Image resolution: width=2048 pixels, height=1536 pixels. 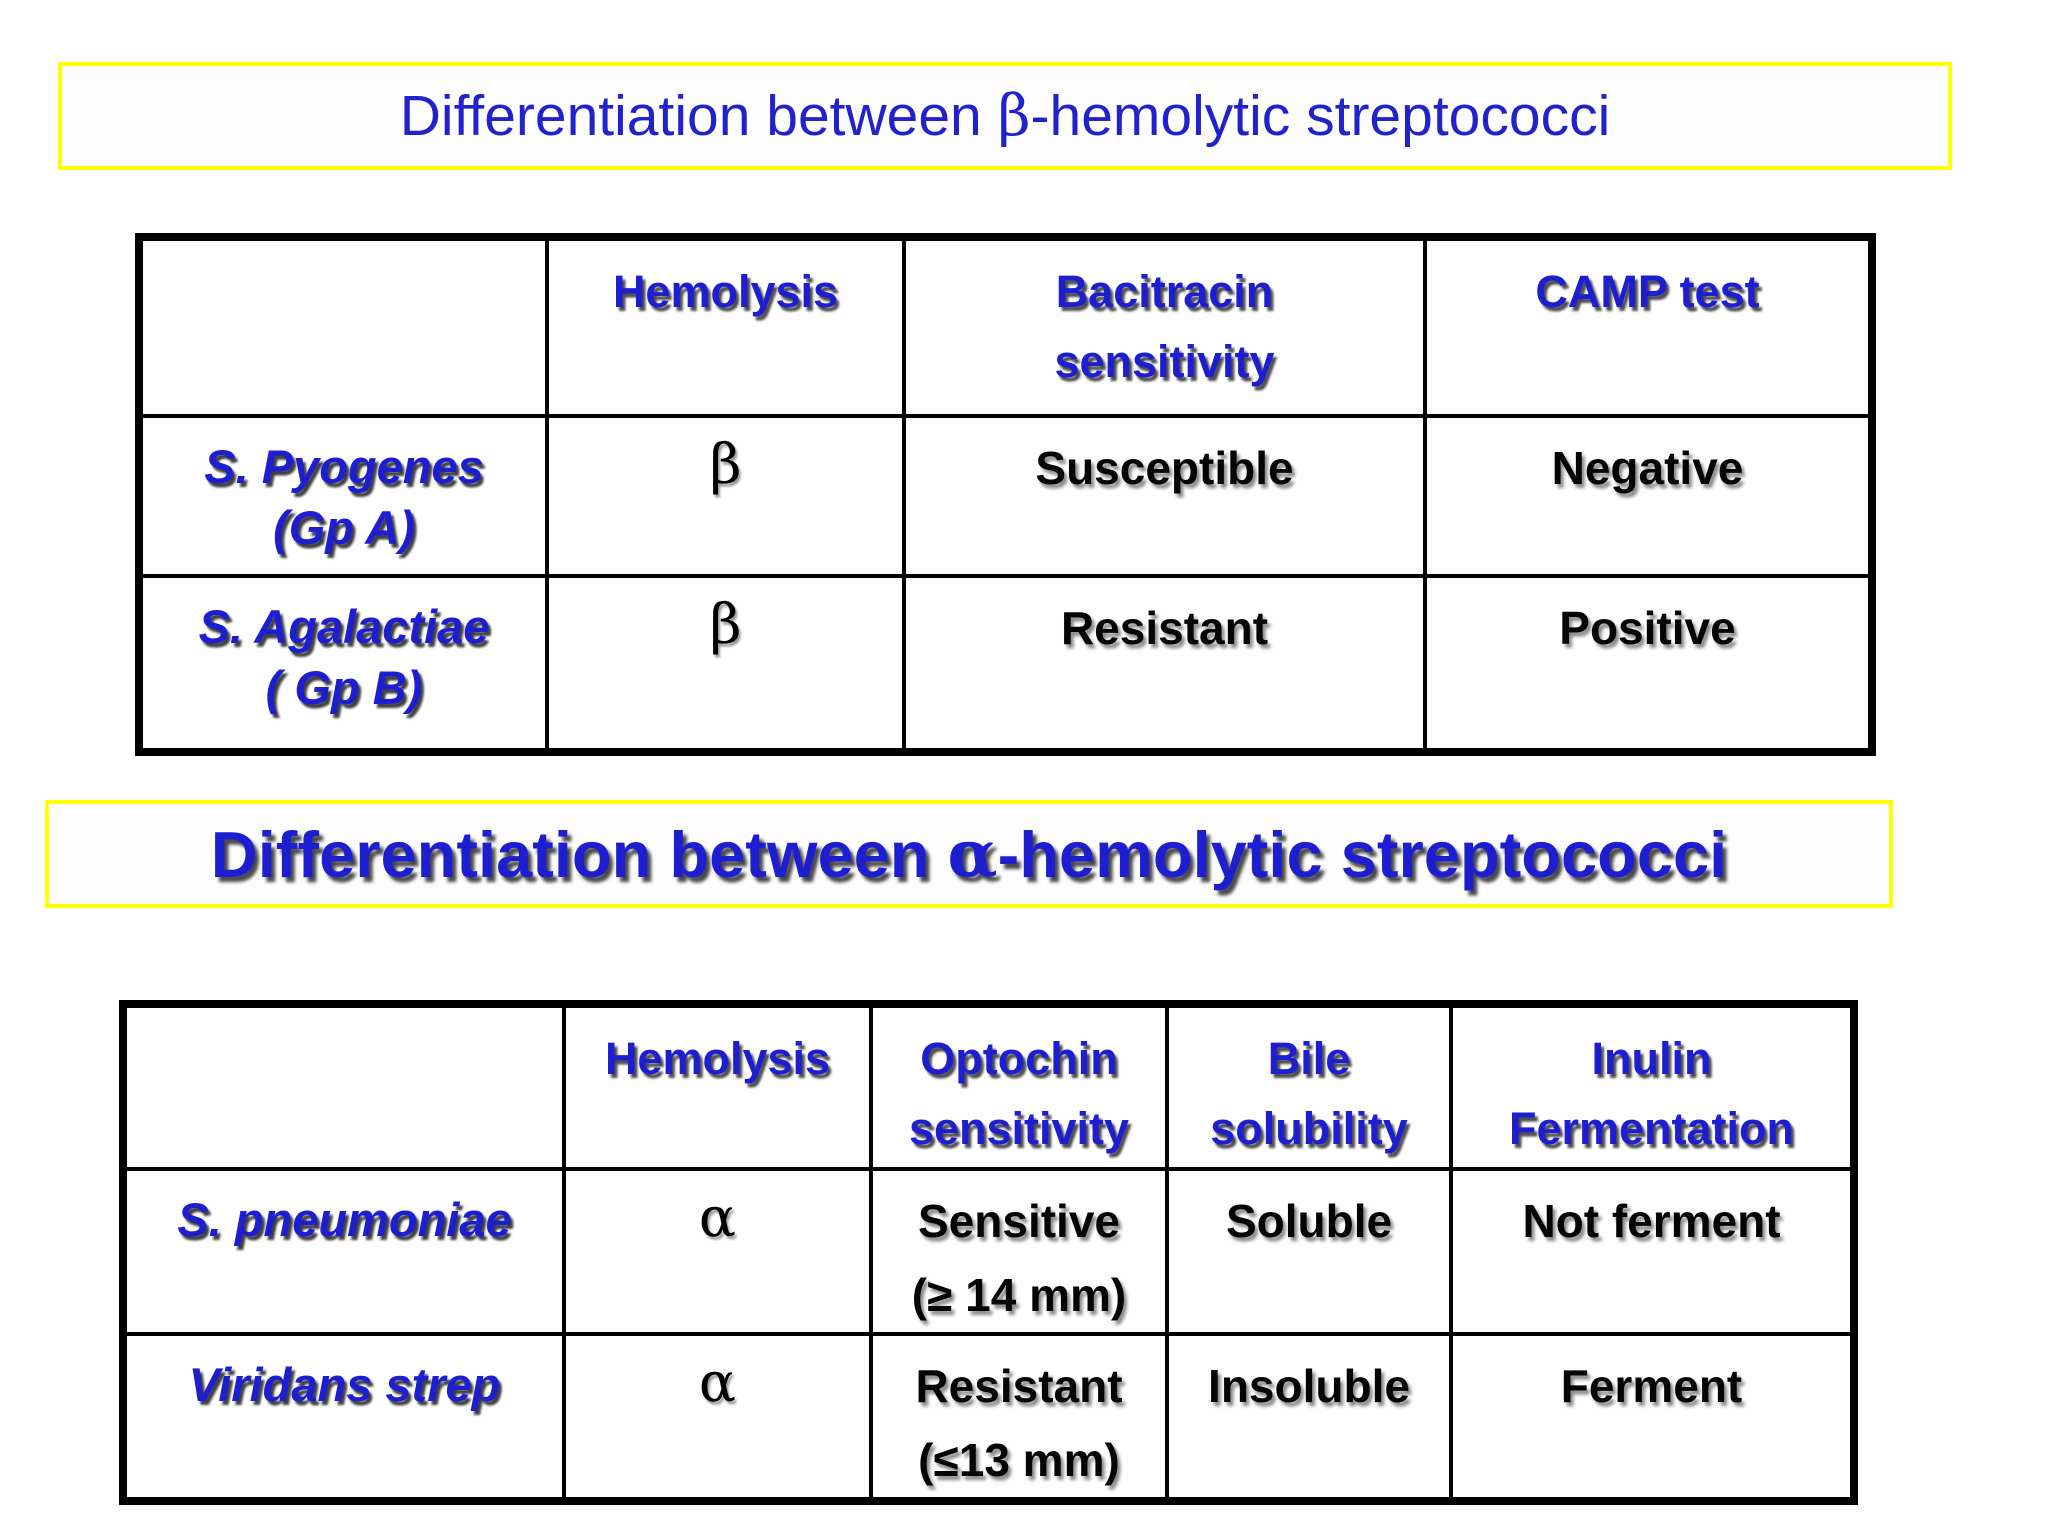 I want to click on beta-pyogenes-name-line2: (Gp A), so click(x=344, y=528).